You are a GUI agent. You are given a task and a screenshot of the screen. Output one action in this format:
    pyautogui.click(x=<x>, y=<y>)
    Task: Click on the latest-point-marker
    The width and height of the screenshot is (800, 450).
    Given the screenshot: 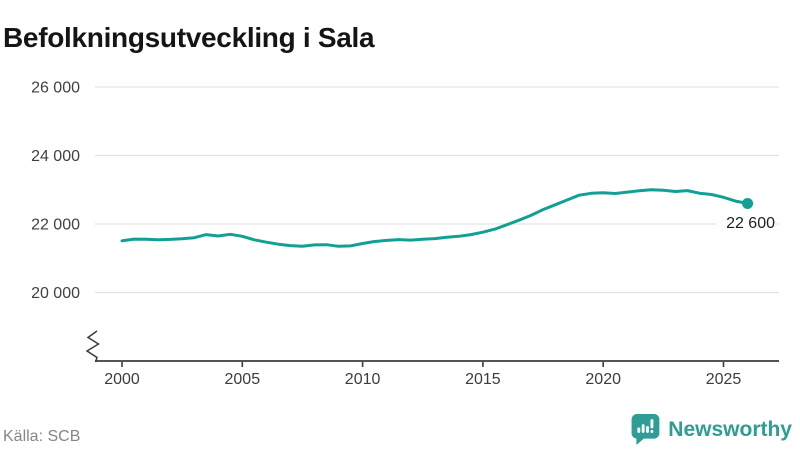 What is the action you would take?
    pyautogui.click(x=748, y=203)
    